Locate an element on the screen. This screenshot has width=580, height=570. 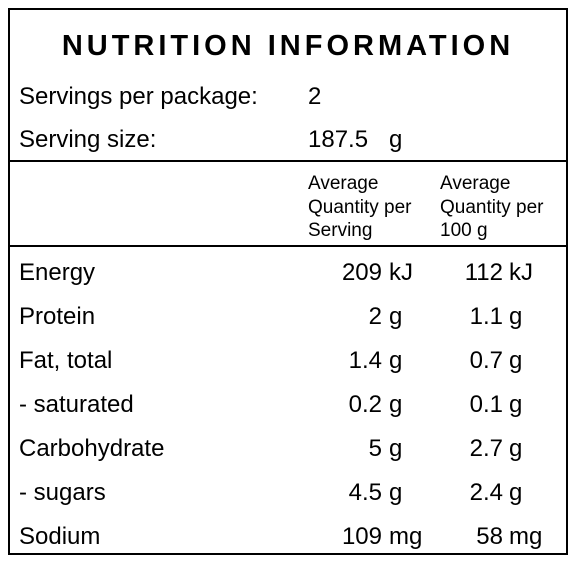
per-100g-value: 1.1 is located at coordinates (486, 316).